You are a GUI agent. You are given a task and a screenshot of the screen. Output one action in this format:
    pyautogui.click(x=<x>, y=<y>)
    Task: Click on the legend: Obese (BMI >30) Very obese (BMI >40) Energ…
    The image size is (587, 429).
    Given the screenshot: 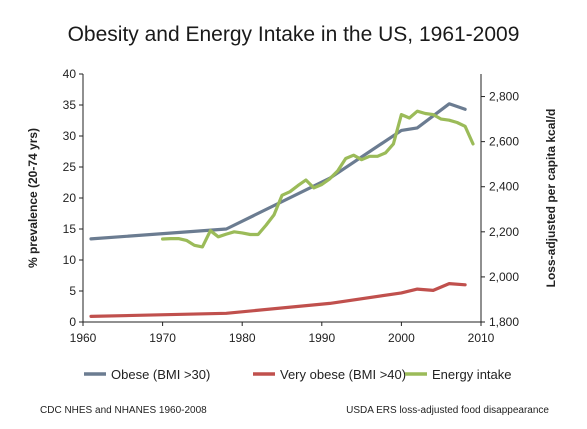 What is the action you would take?
    pyautogui.click(x=298, y=374)
    